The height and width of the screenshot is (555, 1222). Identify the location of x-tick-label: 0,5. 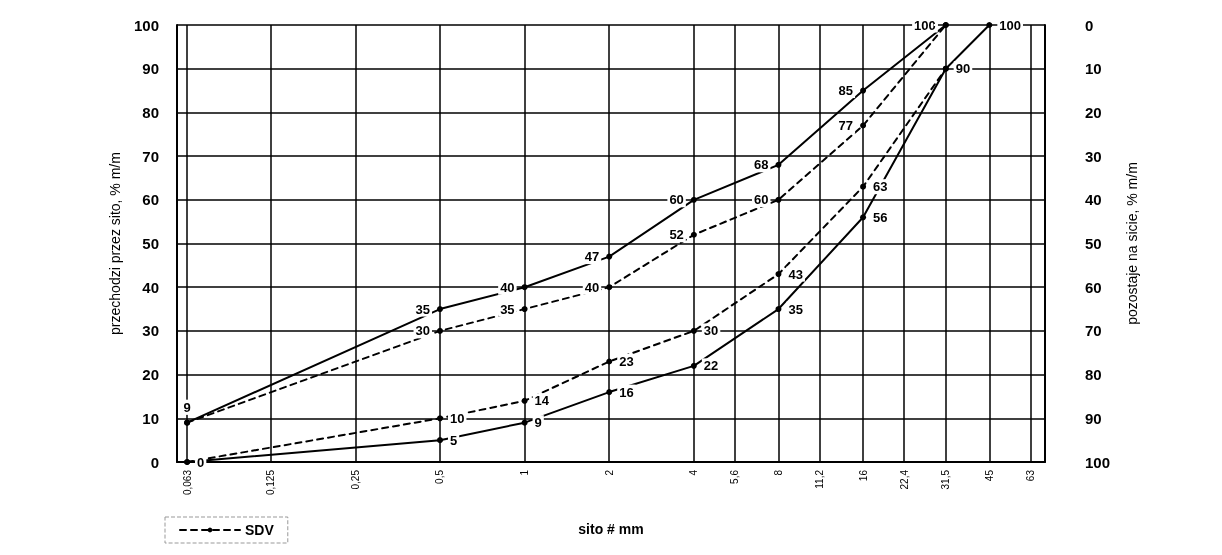
(440, 476).